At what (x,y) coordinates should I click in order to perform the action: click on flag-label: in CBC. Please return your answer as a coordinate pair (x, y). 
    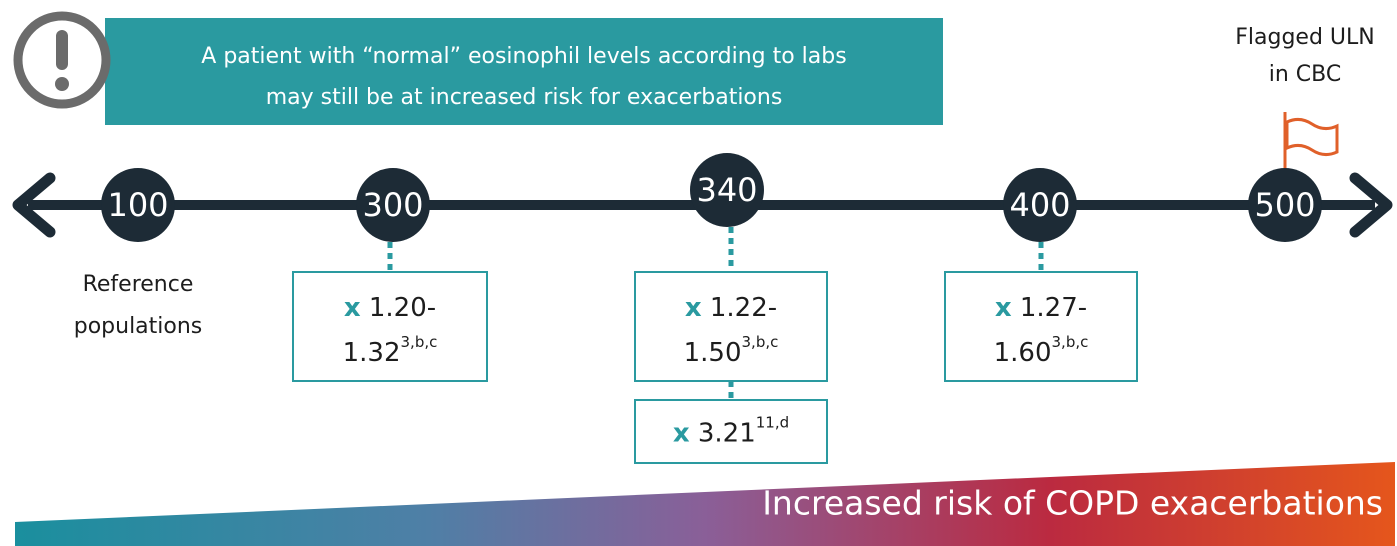
    Looking at the image, I should click on (1305, 74).